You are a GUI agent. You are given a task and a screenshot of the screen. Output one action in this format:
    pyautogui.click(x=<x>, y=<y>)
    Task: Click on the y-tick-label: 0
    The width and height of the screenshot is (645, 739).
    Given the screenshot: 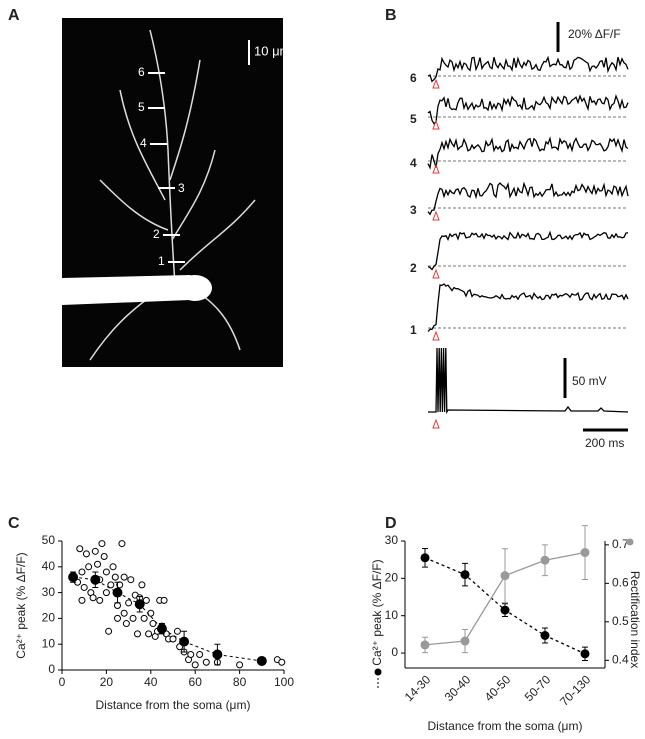 What is the action you would take?
    pyautogui.click(x=51, y=669)
    